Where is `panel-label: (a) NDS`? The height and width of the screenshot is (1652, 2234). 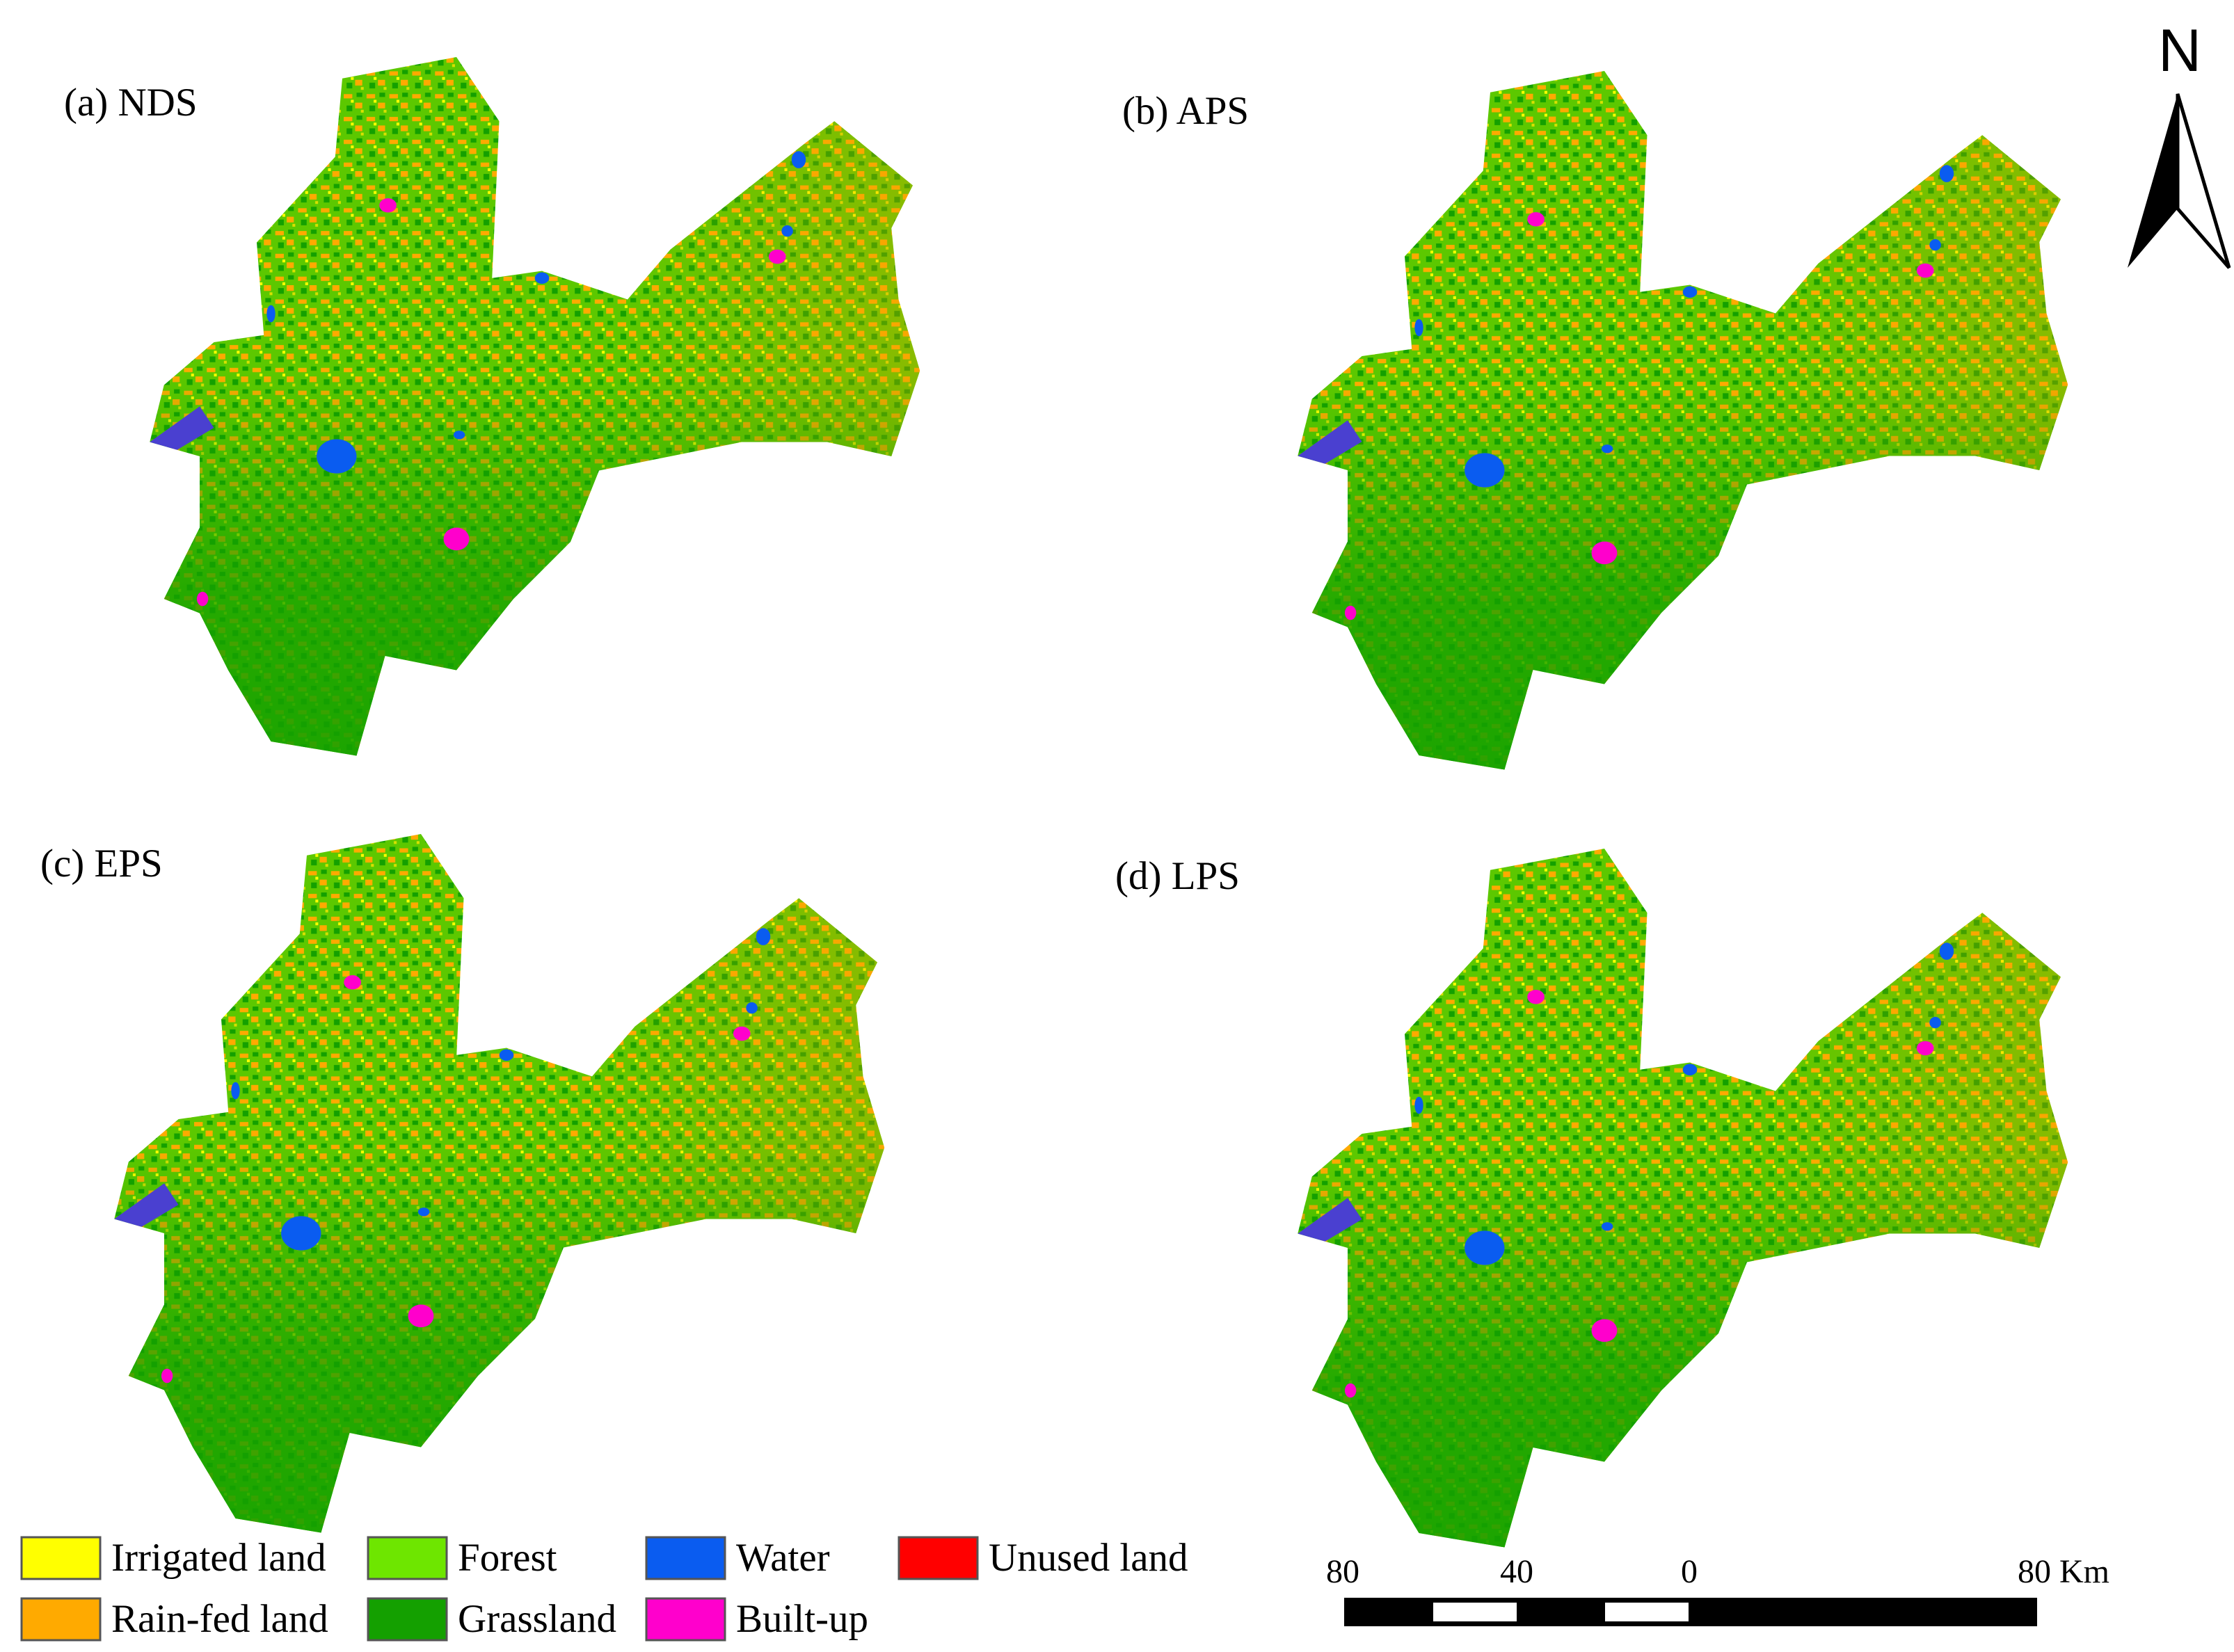
panel-label: (a) NDS is located at coordinates (131, 103).